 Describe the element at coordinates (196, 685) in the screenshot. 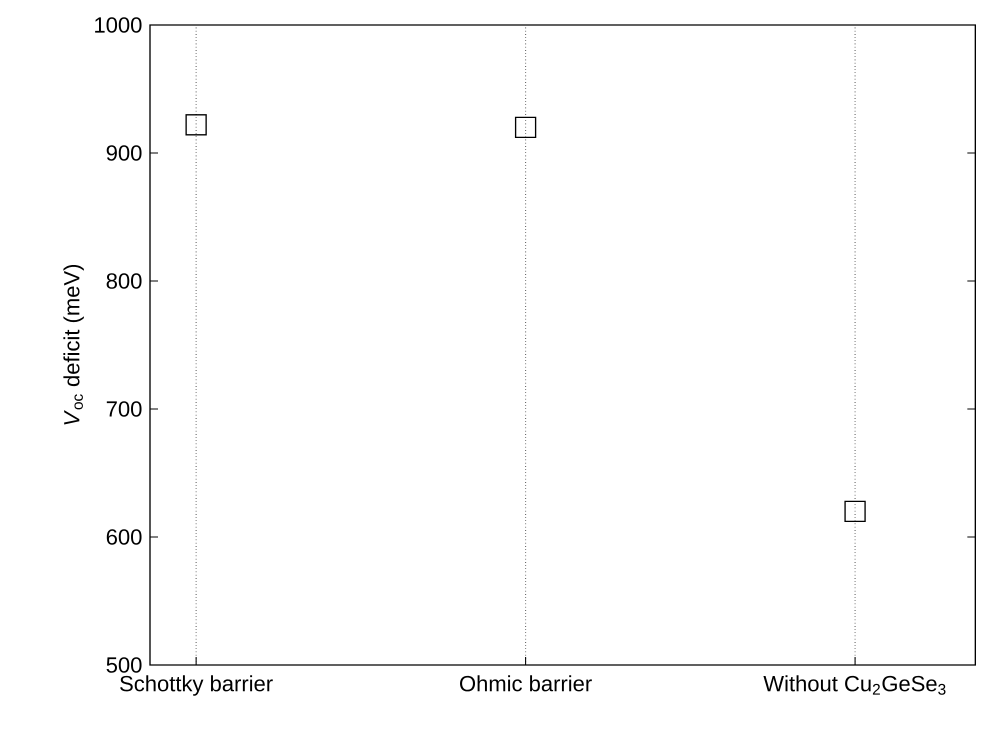

I see `x-tick-label: Schottky barrier` at that location.